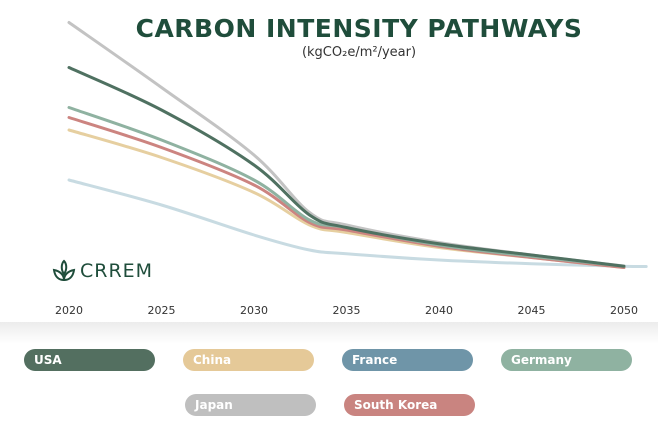 Image resolution: width=658 pixels, height=436 pixels. I want to click on legend-item-germany: Germany, so click(566, 360).